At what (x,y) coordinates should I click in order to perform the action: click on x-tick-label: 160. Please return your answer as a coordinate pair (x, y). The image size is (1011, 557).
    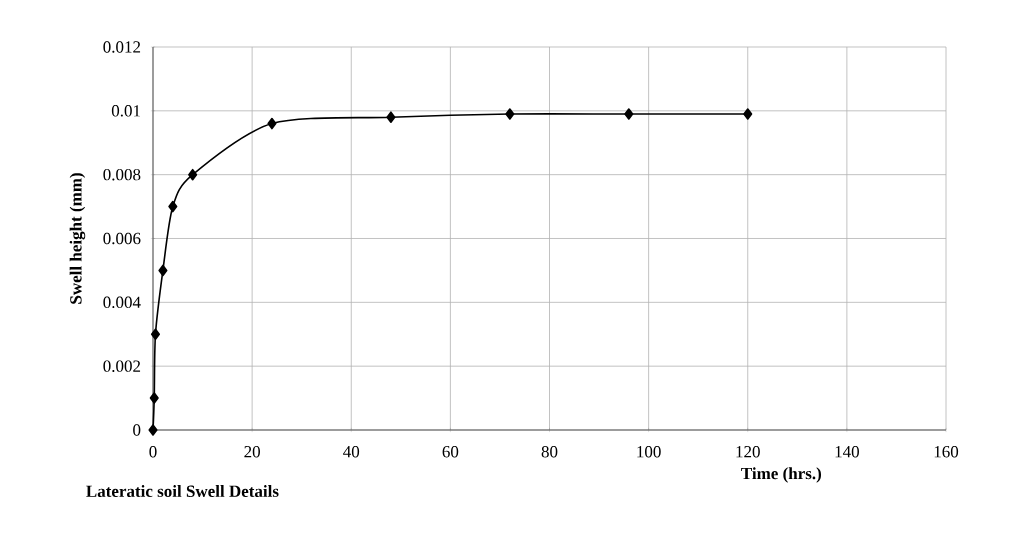
    Looking at the image, I should click on (946, 452).